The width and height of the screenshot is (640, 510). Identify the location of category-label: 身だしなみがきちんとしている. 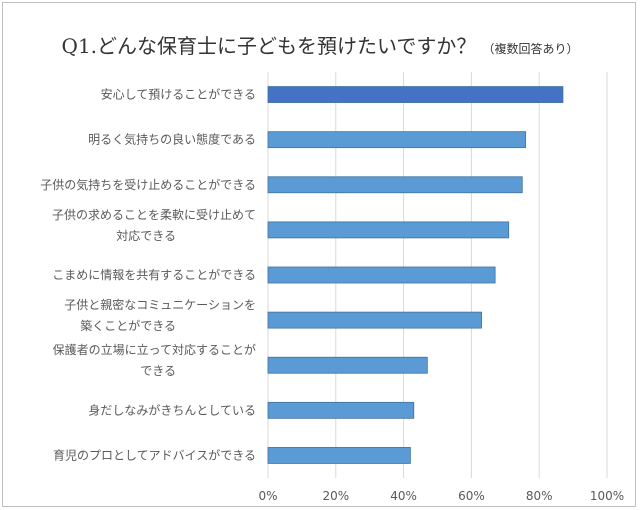
(172, 409).